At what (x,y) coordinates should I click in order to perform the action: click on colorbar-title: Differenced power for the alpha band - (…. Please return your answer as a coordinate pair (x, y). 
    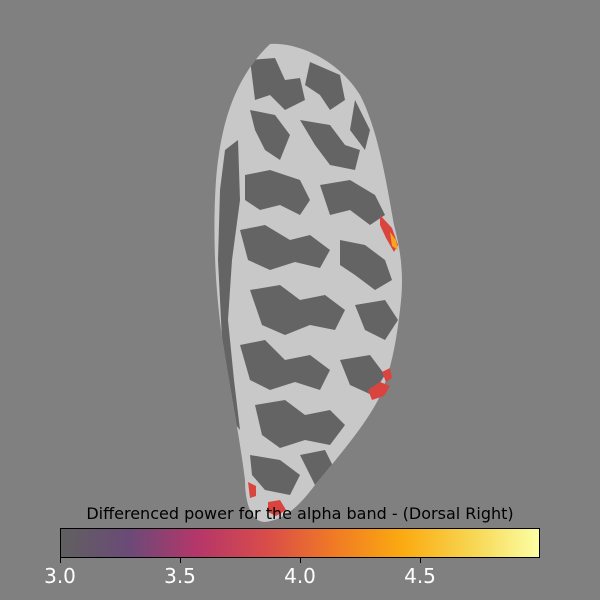
    Looking at the image, I should click on (300, 513).